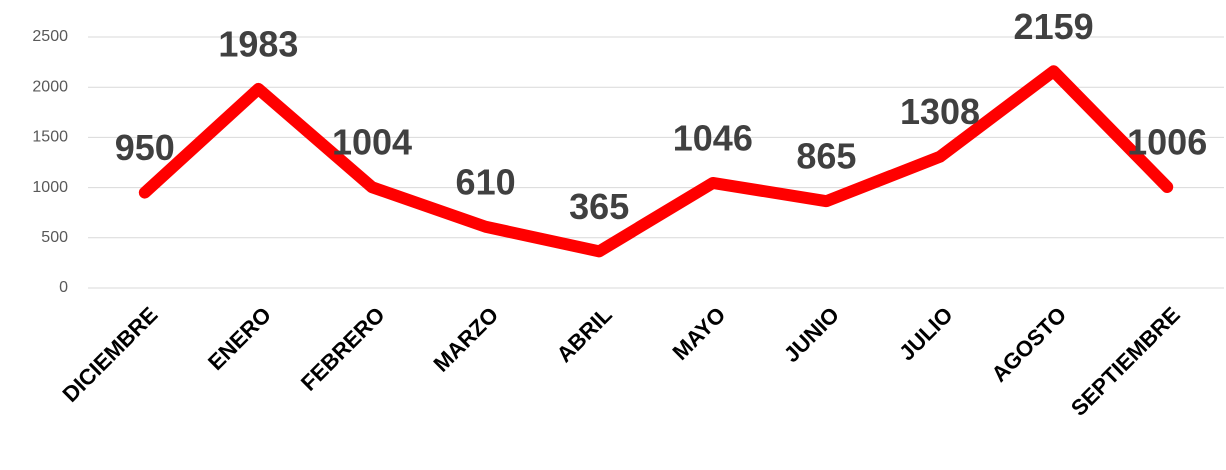  What do you see at coordinates (811, 334) in the screenshot?
I see `x-tick-label: JUNIO` at bounding box center [811, 334].